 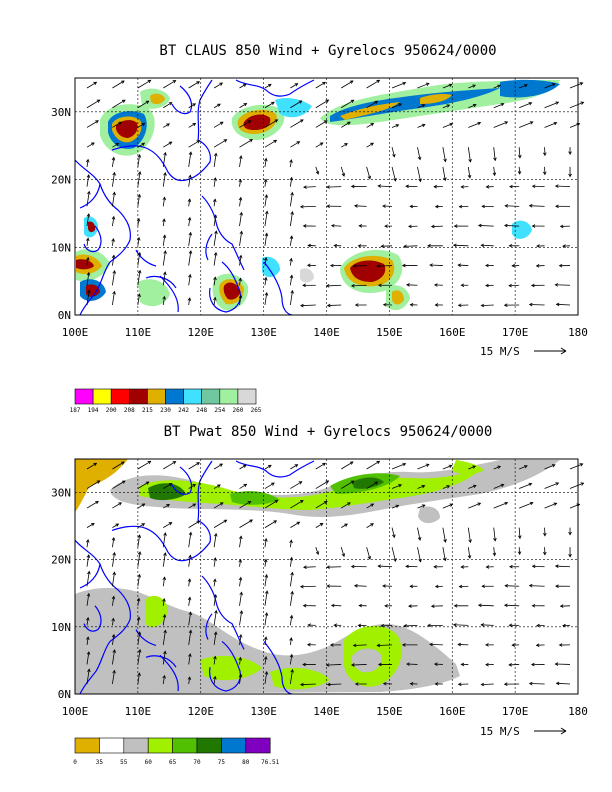 I want to click on panel2-y-ticks: 0N 10N 20N 30N, so click(x=61, y=594).